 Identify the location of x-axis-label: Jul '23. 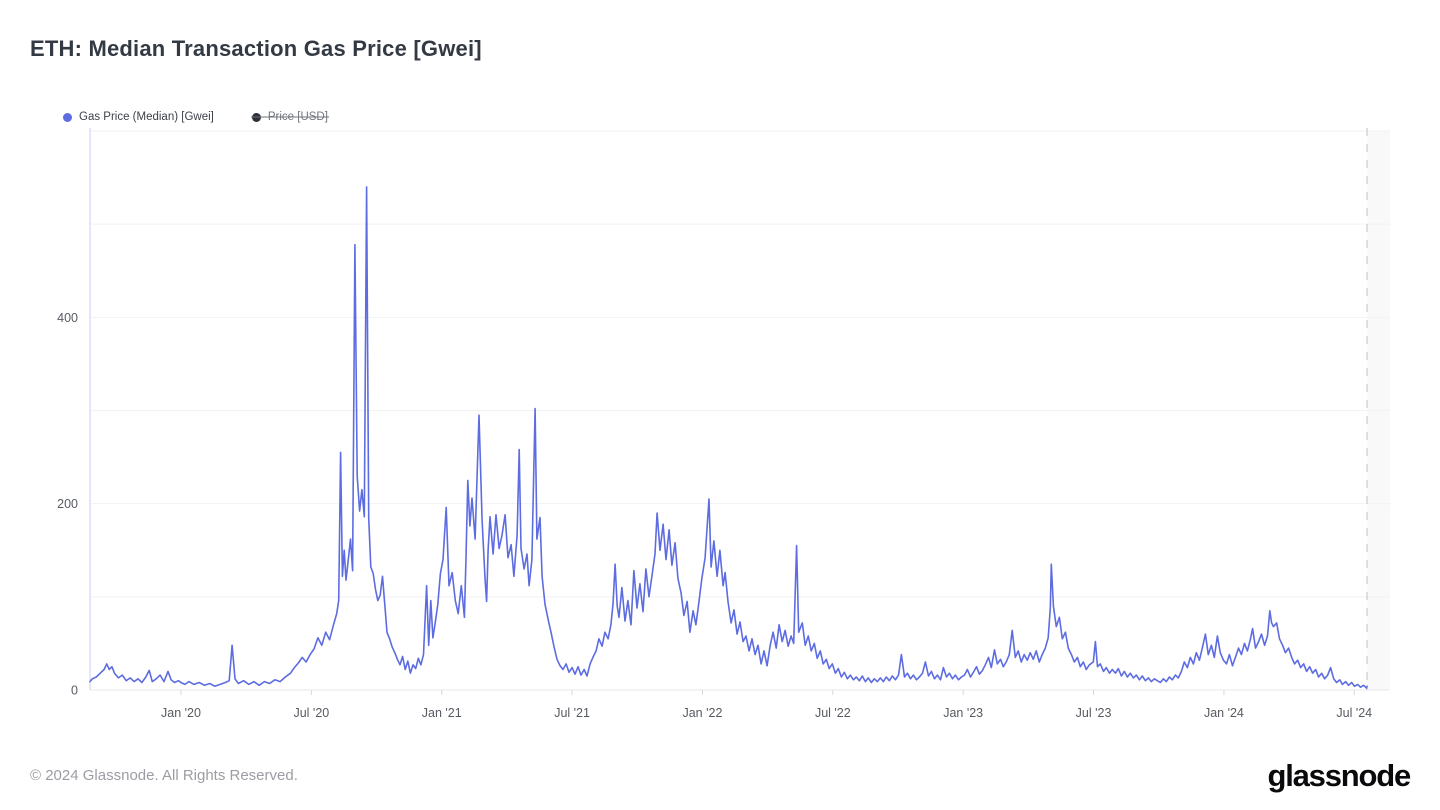
(1094, 713).